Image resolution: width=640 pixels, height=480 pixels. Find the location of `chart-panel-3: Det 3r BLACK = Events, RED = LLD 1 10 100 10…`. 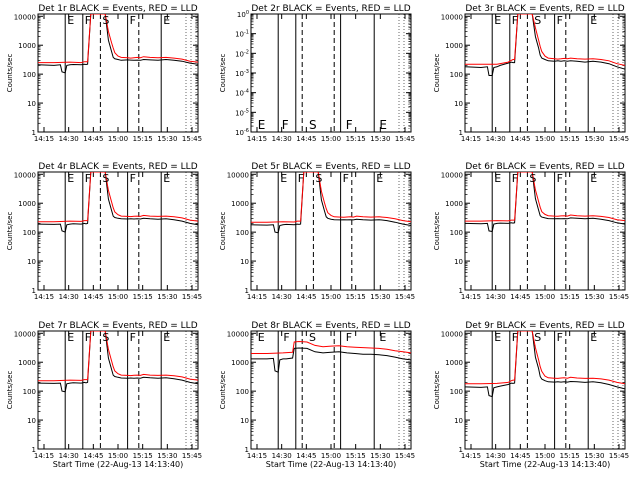

chart-panel-3: Det 3r BLACK = Events, RED = LLD 1 10 100 10… is located at coordinates (531, 73).